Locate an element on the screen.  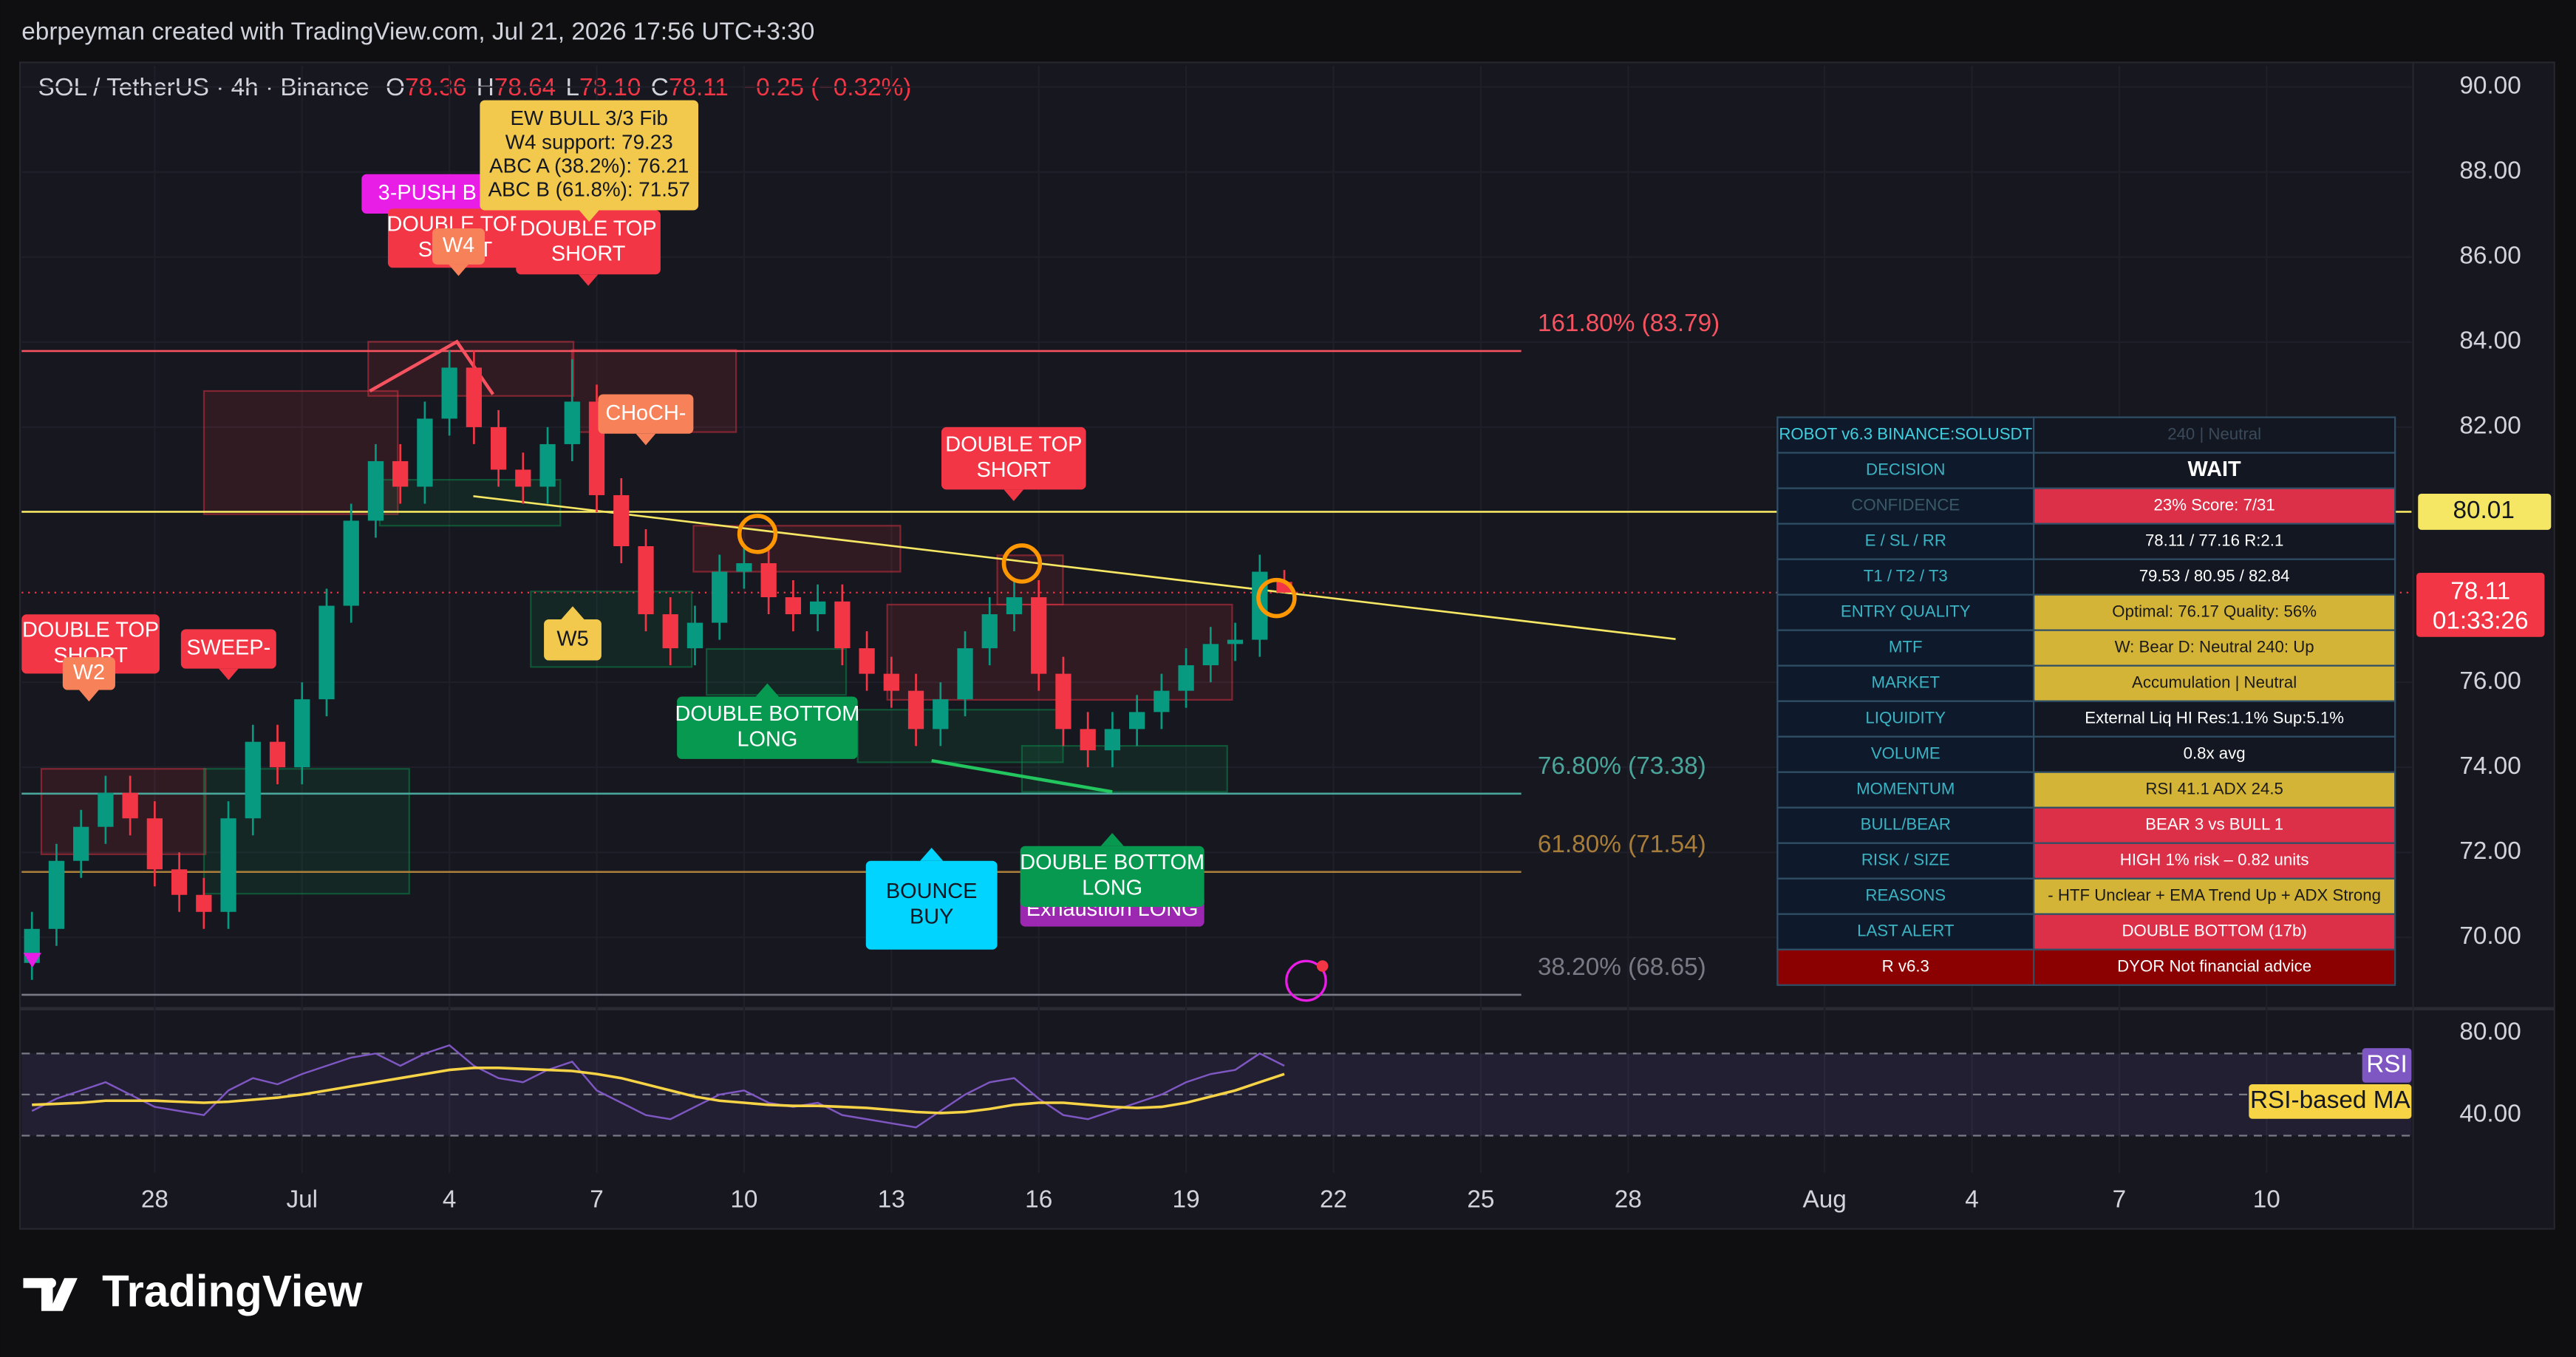
table-value: 79.53 / 80.95 / 82.84 is located at coordinates (2214, 576).